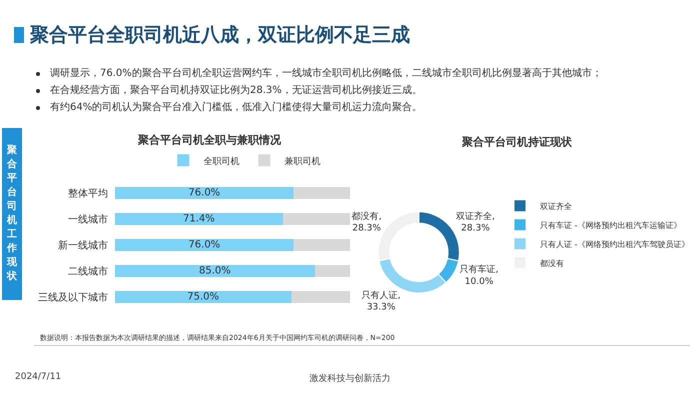  Describe the element at coordinates (38, 377) in the screenshot. I see `text: 2024/7/11` at that location.